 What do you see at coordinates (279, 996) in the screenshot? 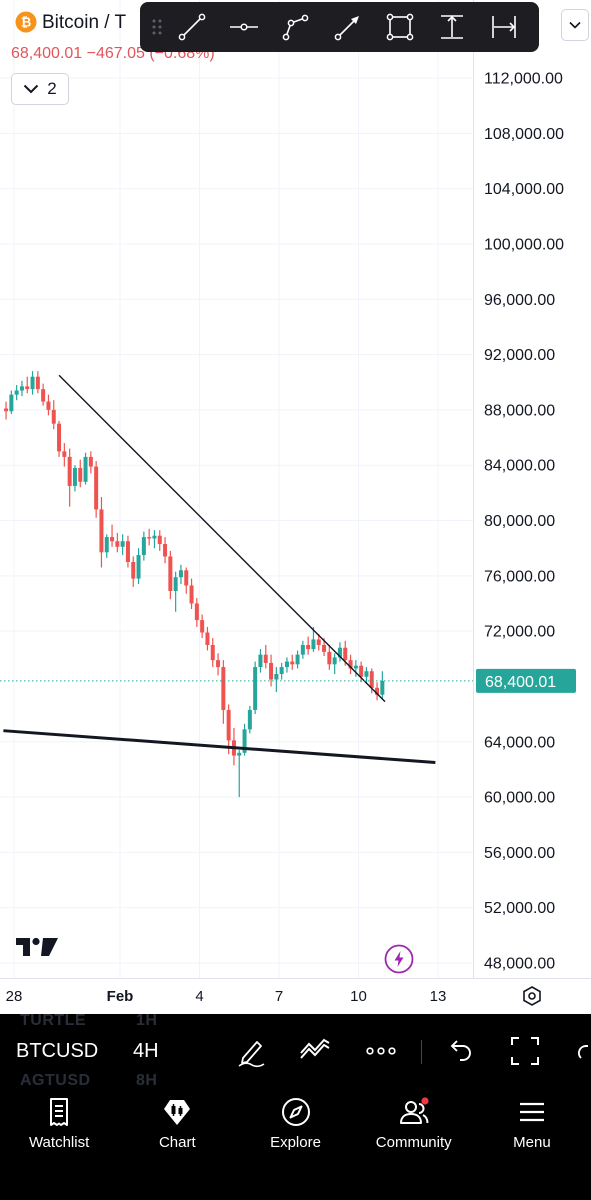
I see `time-tick-label: 7` at bounding box center [279, 996].